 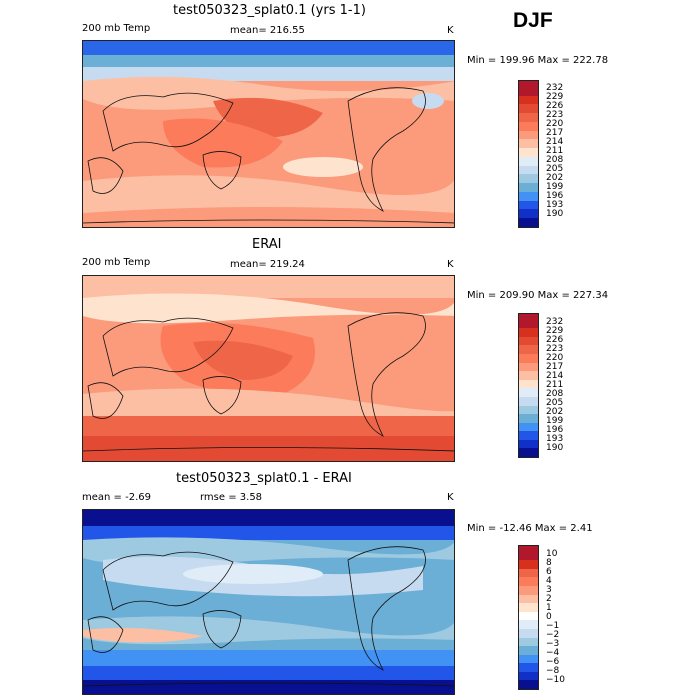 I want to click on panel3-title: test050323_splat0.1 - ERAI, so click(x=264, y=478).